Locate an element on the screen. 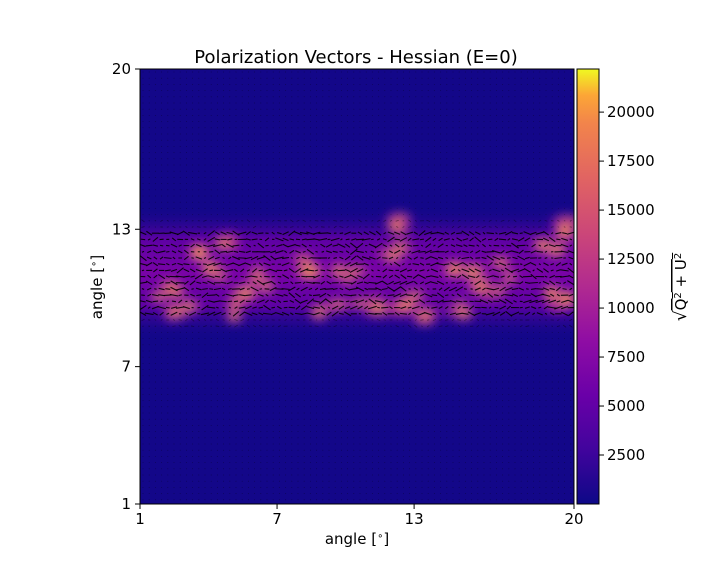  y-axis-label: angle [∘] is located at coordinates (97, 287).